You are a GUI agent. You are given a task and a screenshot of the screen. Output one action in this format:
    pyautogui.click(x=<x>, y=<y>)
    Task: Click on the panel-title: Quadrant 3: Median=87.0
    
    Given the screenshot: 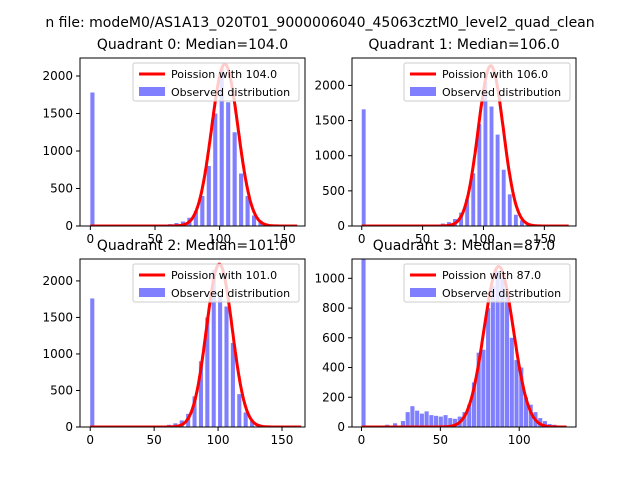 What is the action you would take?
    pyautogui.click(x=464, y=246)
    